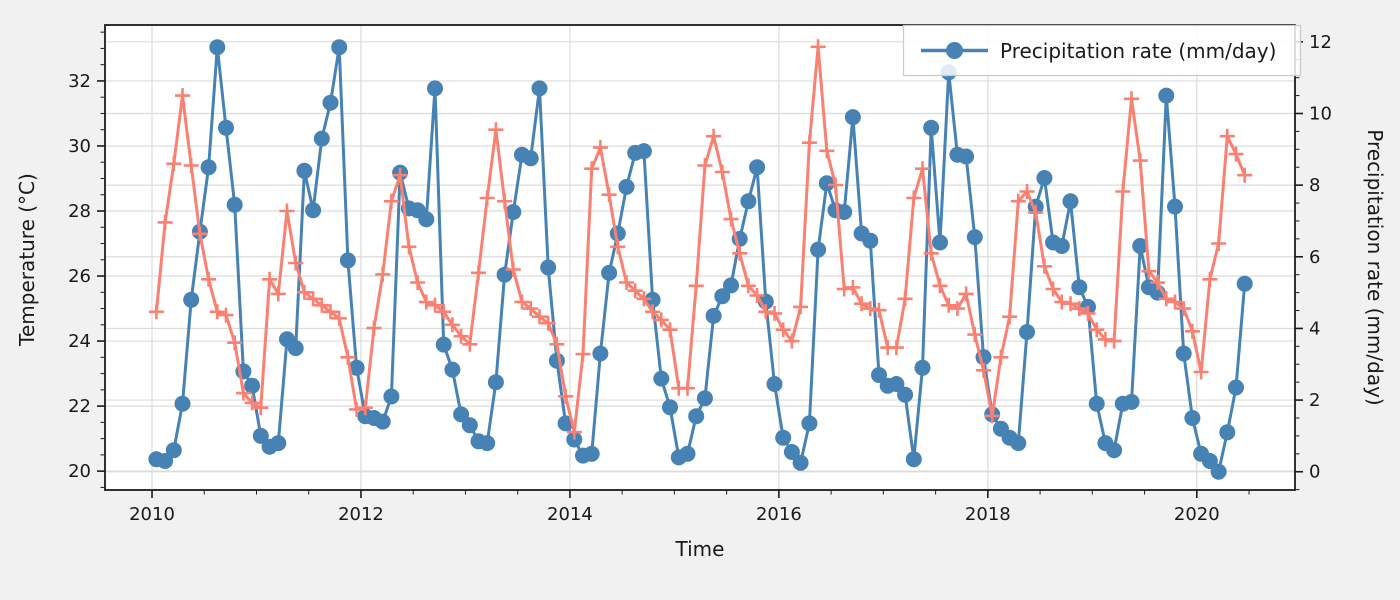 The width and height of the screenshot is (1400, 600). Describe the element at coordinates (1375, 267) in the screenshot. I see `y-right-axis-label: Precipitation rate (mm/day)` at that location.